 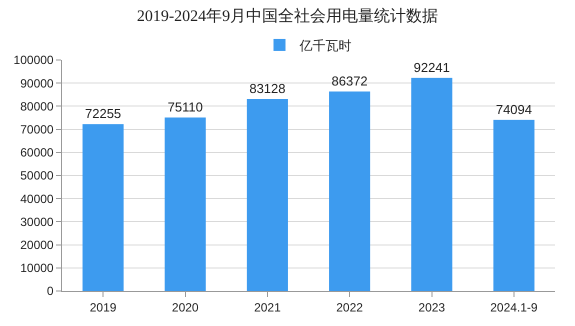 I want to click on y-tick-label: 60000, so click(x=37, y=153).